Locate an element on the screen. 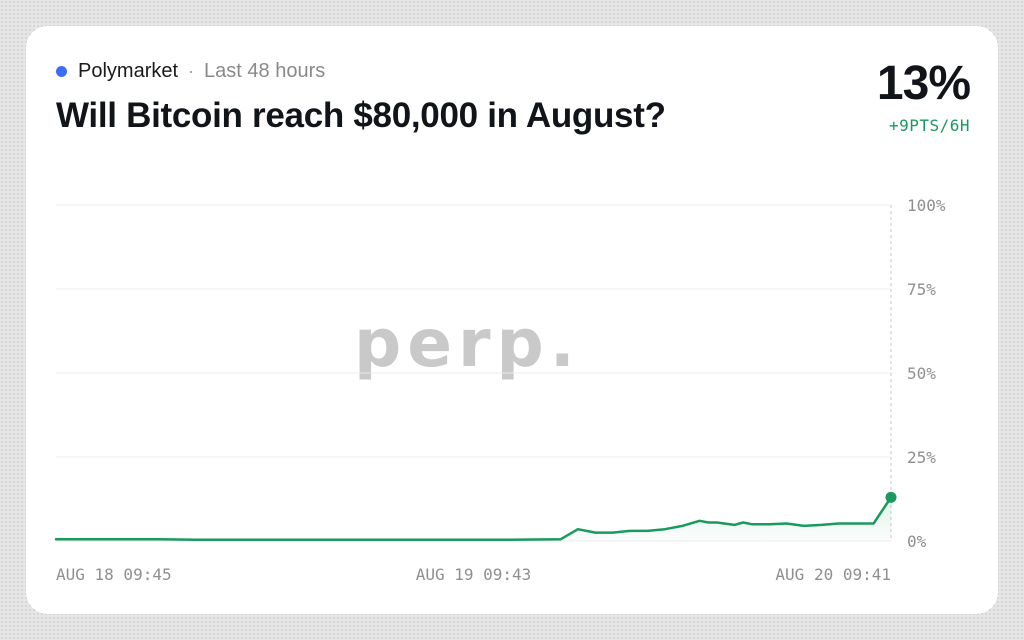 This screenshot has height=640, width=1024. y-tick-label: 75% is located at coordinates (921, 289).